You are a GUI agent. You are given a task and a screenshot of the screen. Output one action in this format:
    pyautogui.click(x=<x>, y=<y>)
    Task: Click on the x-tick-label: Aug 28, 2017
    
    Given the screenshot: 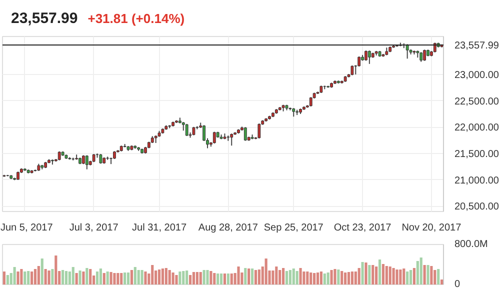 What is the action you would take?
    pyautogui.click(x=228, y=228)
    